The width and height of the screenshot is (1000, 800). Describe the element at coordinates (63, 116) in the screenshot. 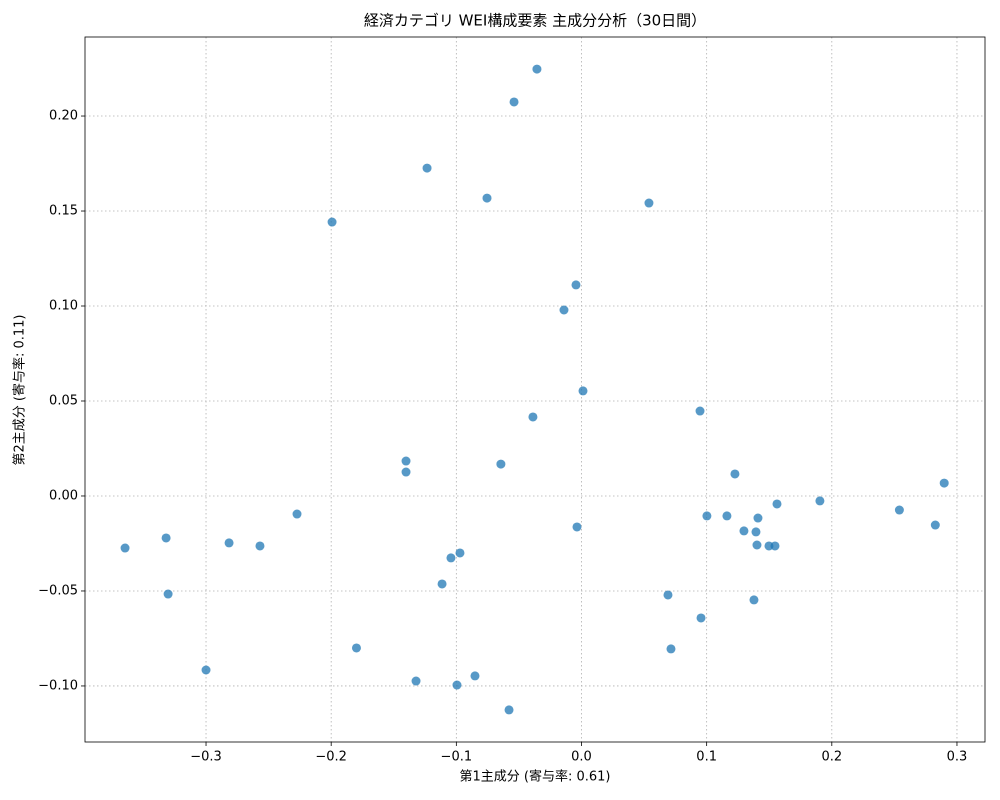

I see `y-tick-label: 0.20` at that location.